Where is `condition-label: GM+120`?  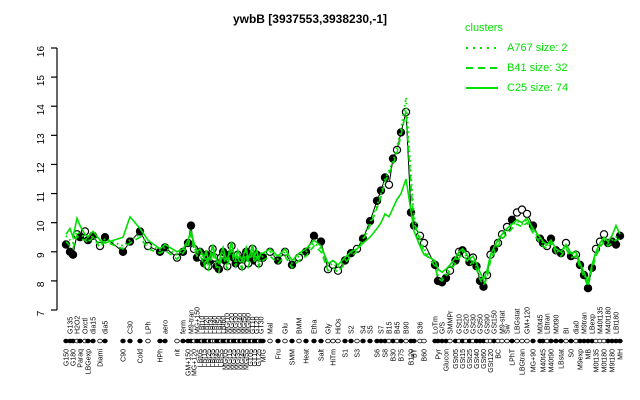 condition-label: GM+120 is located at coordinates (527, 320).